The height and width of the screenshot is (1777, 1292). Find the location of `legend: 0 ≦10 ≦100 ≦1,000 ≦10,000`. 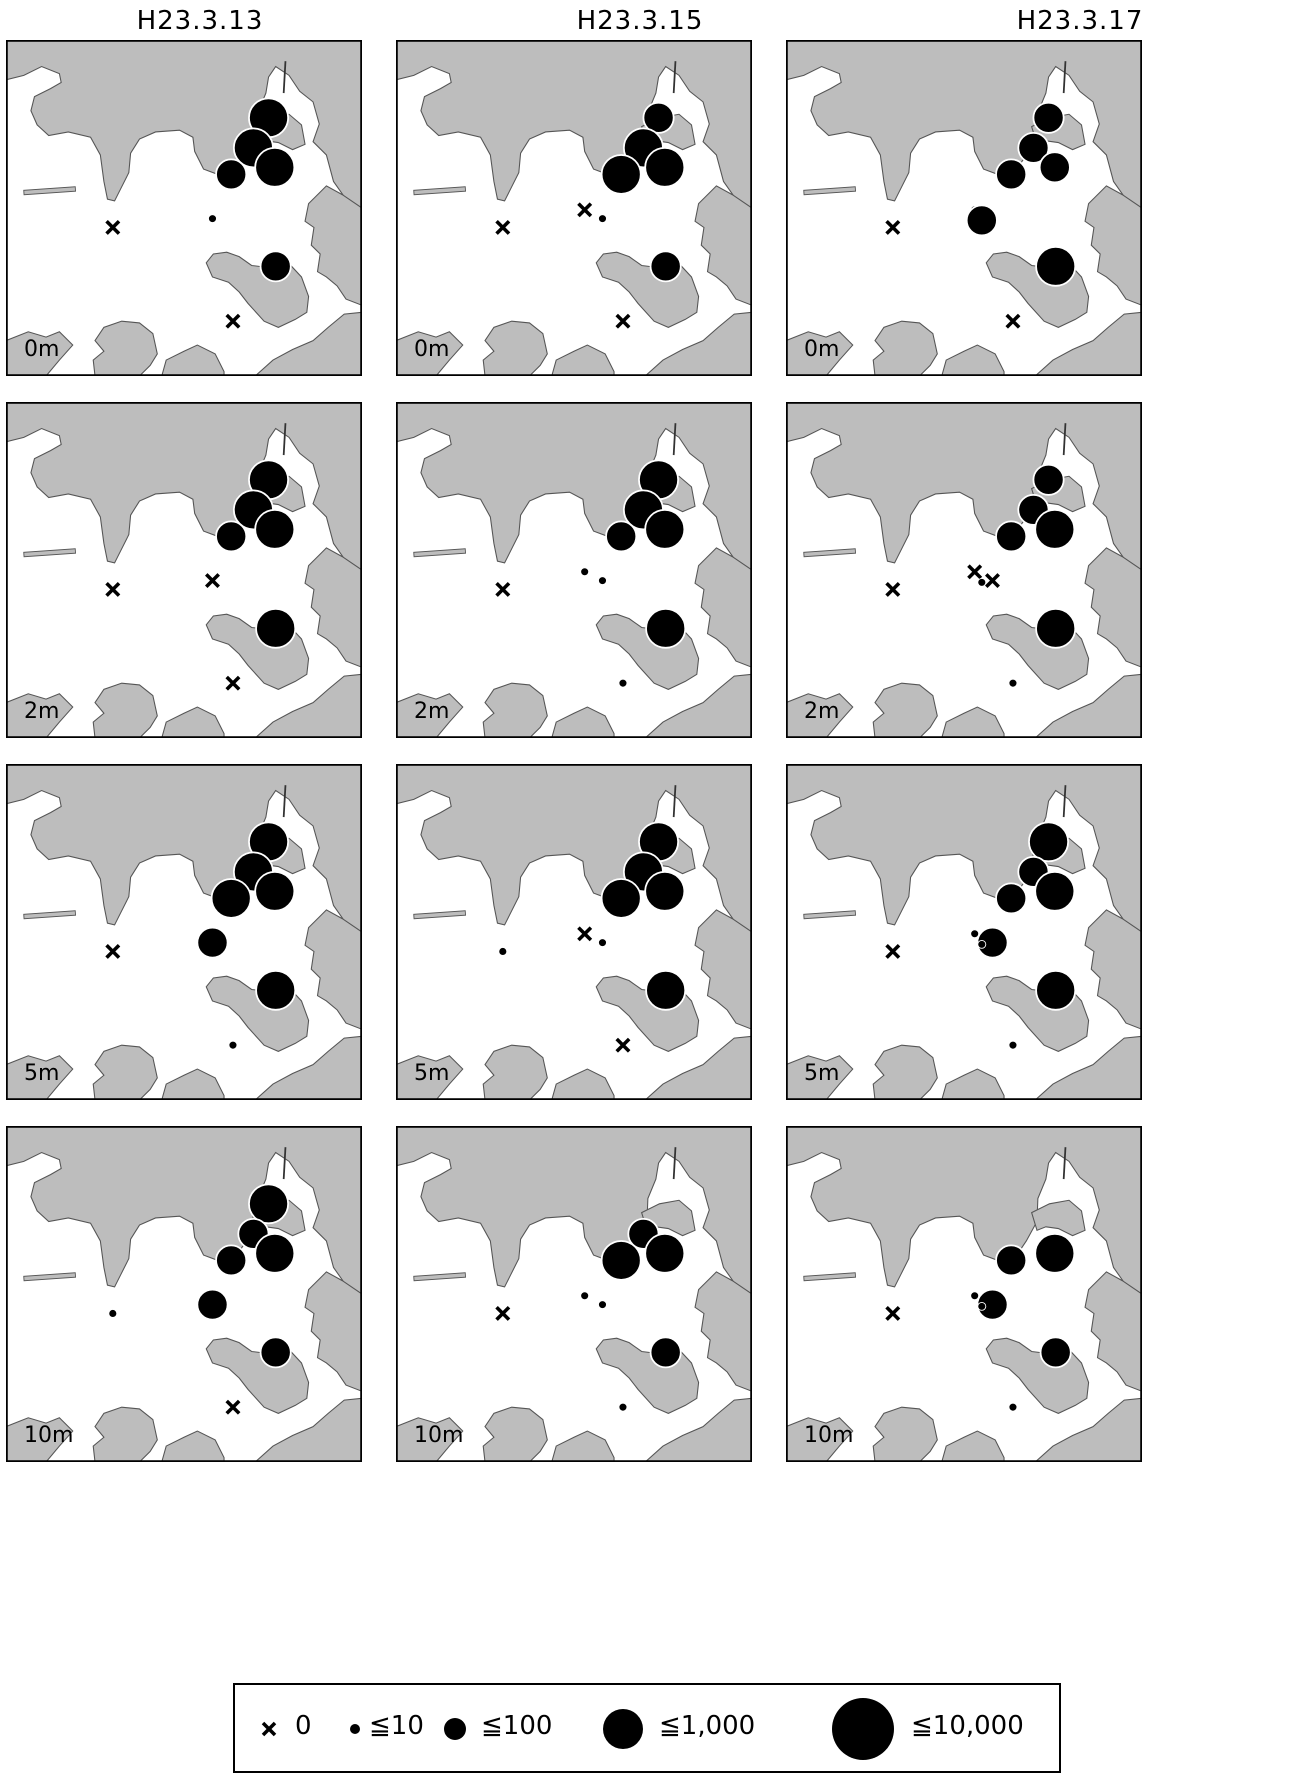

legend: 0 ≦10 ≦100 ≦1,000 ≦10,000 is located at coordinates (647, 1728).